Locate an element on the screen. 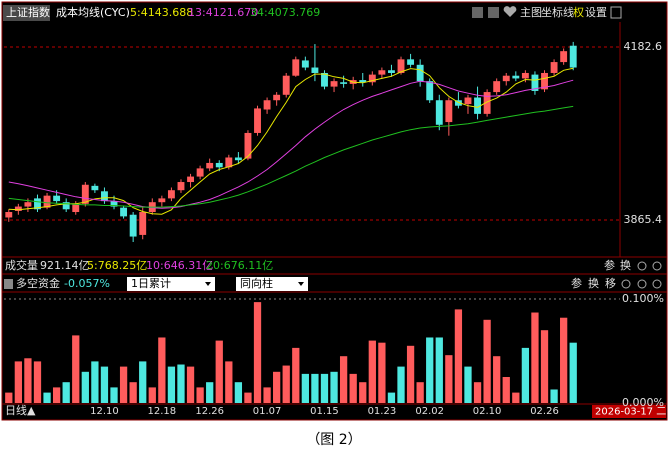  dropdown-text: 1日累计 is located at coordinates (151, 283).